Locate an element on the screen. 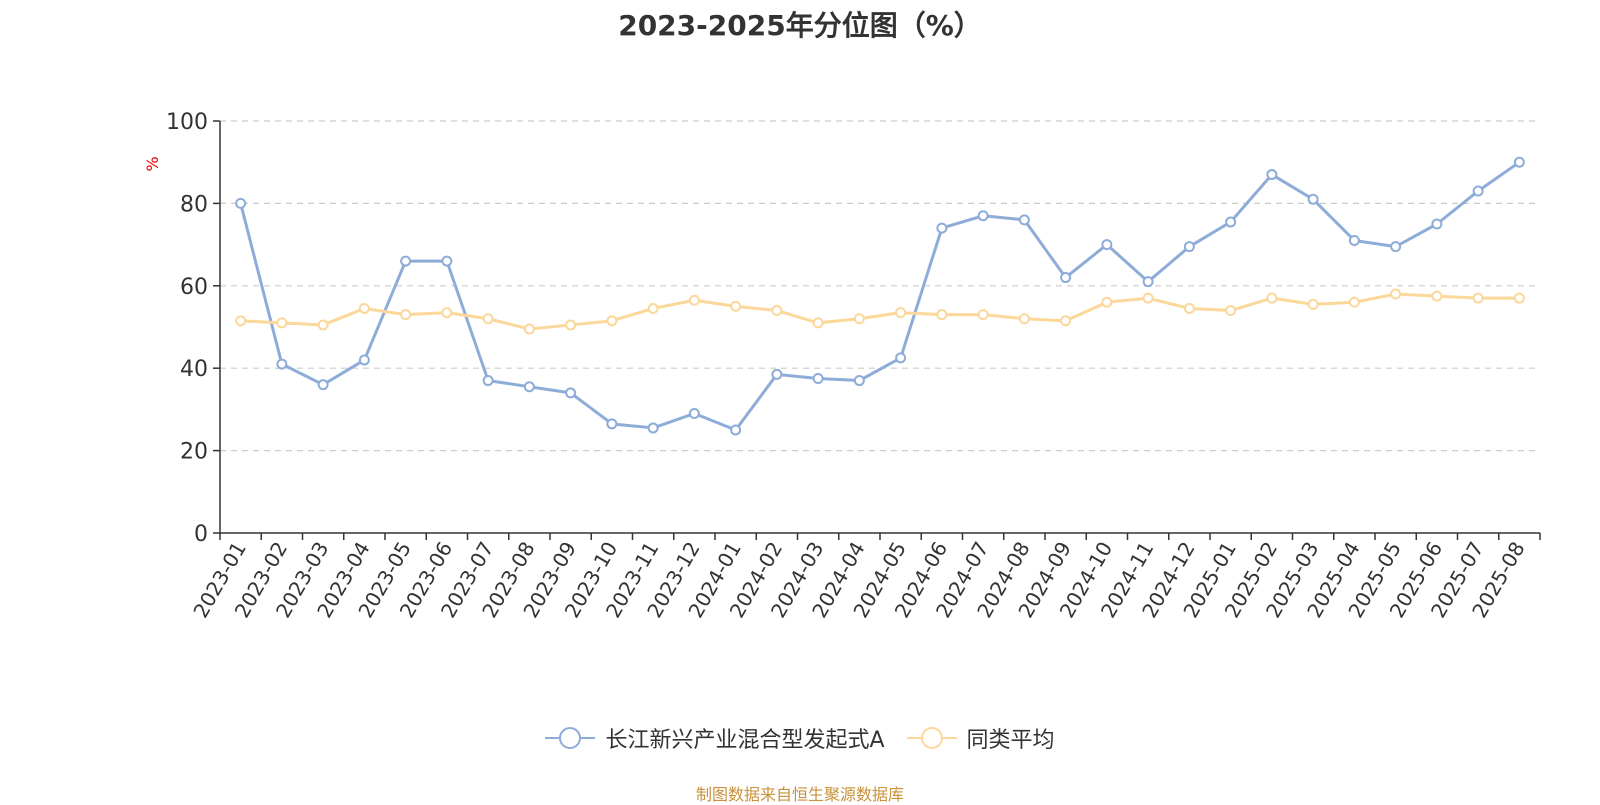 Image resolution: width=1600 pixels, height=805 pixels. legend: 长江新兴产业混合型发起式A 同类平均 is located at coordinates (800, 738).